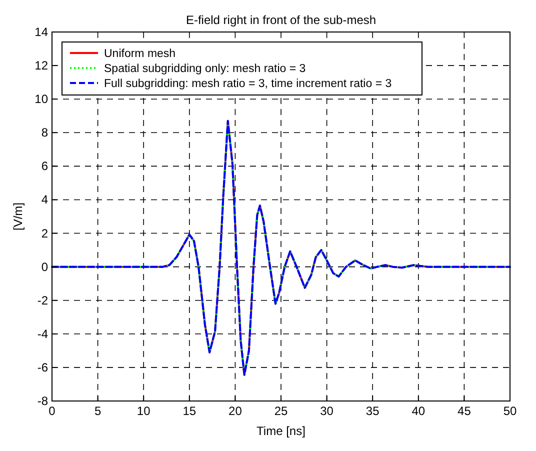 The width and height of the screenshot is (536, 451). What do you see at coordinates (41, 99) in the screenshot?
I see `y-tick-label: 10` at bounding box center [41, 99].